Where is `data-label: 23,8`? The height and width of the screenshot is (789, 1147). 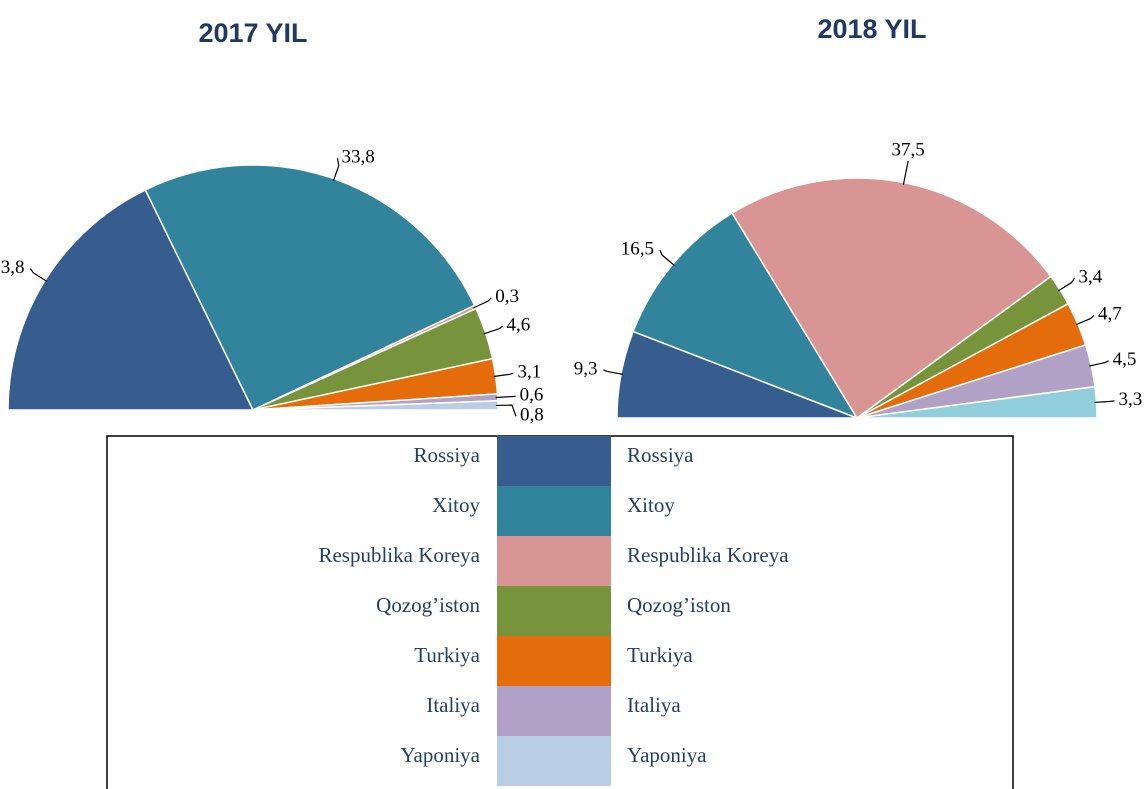
data-label: 23,8 is located at coordinates (12, 267).